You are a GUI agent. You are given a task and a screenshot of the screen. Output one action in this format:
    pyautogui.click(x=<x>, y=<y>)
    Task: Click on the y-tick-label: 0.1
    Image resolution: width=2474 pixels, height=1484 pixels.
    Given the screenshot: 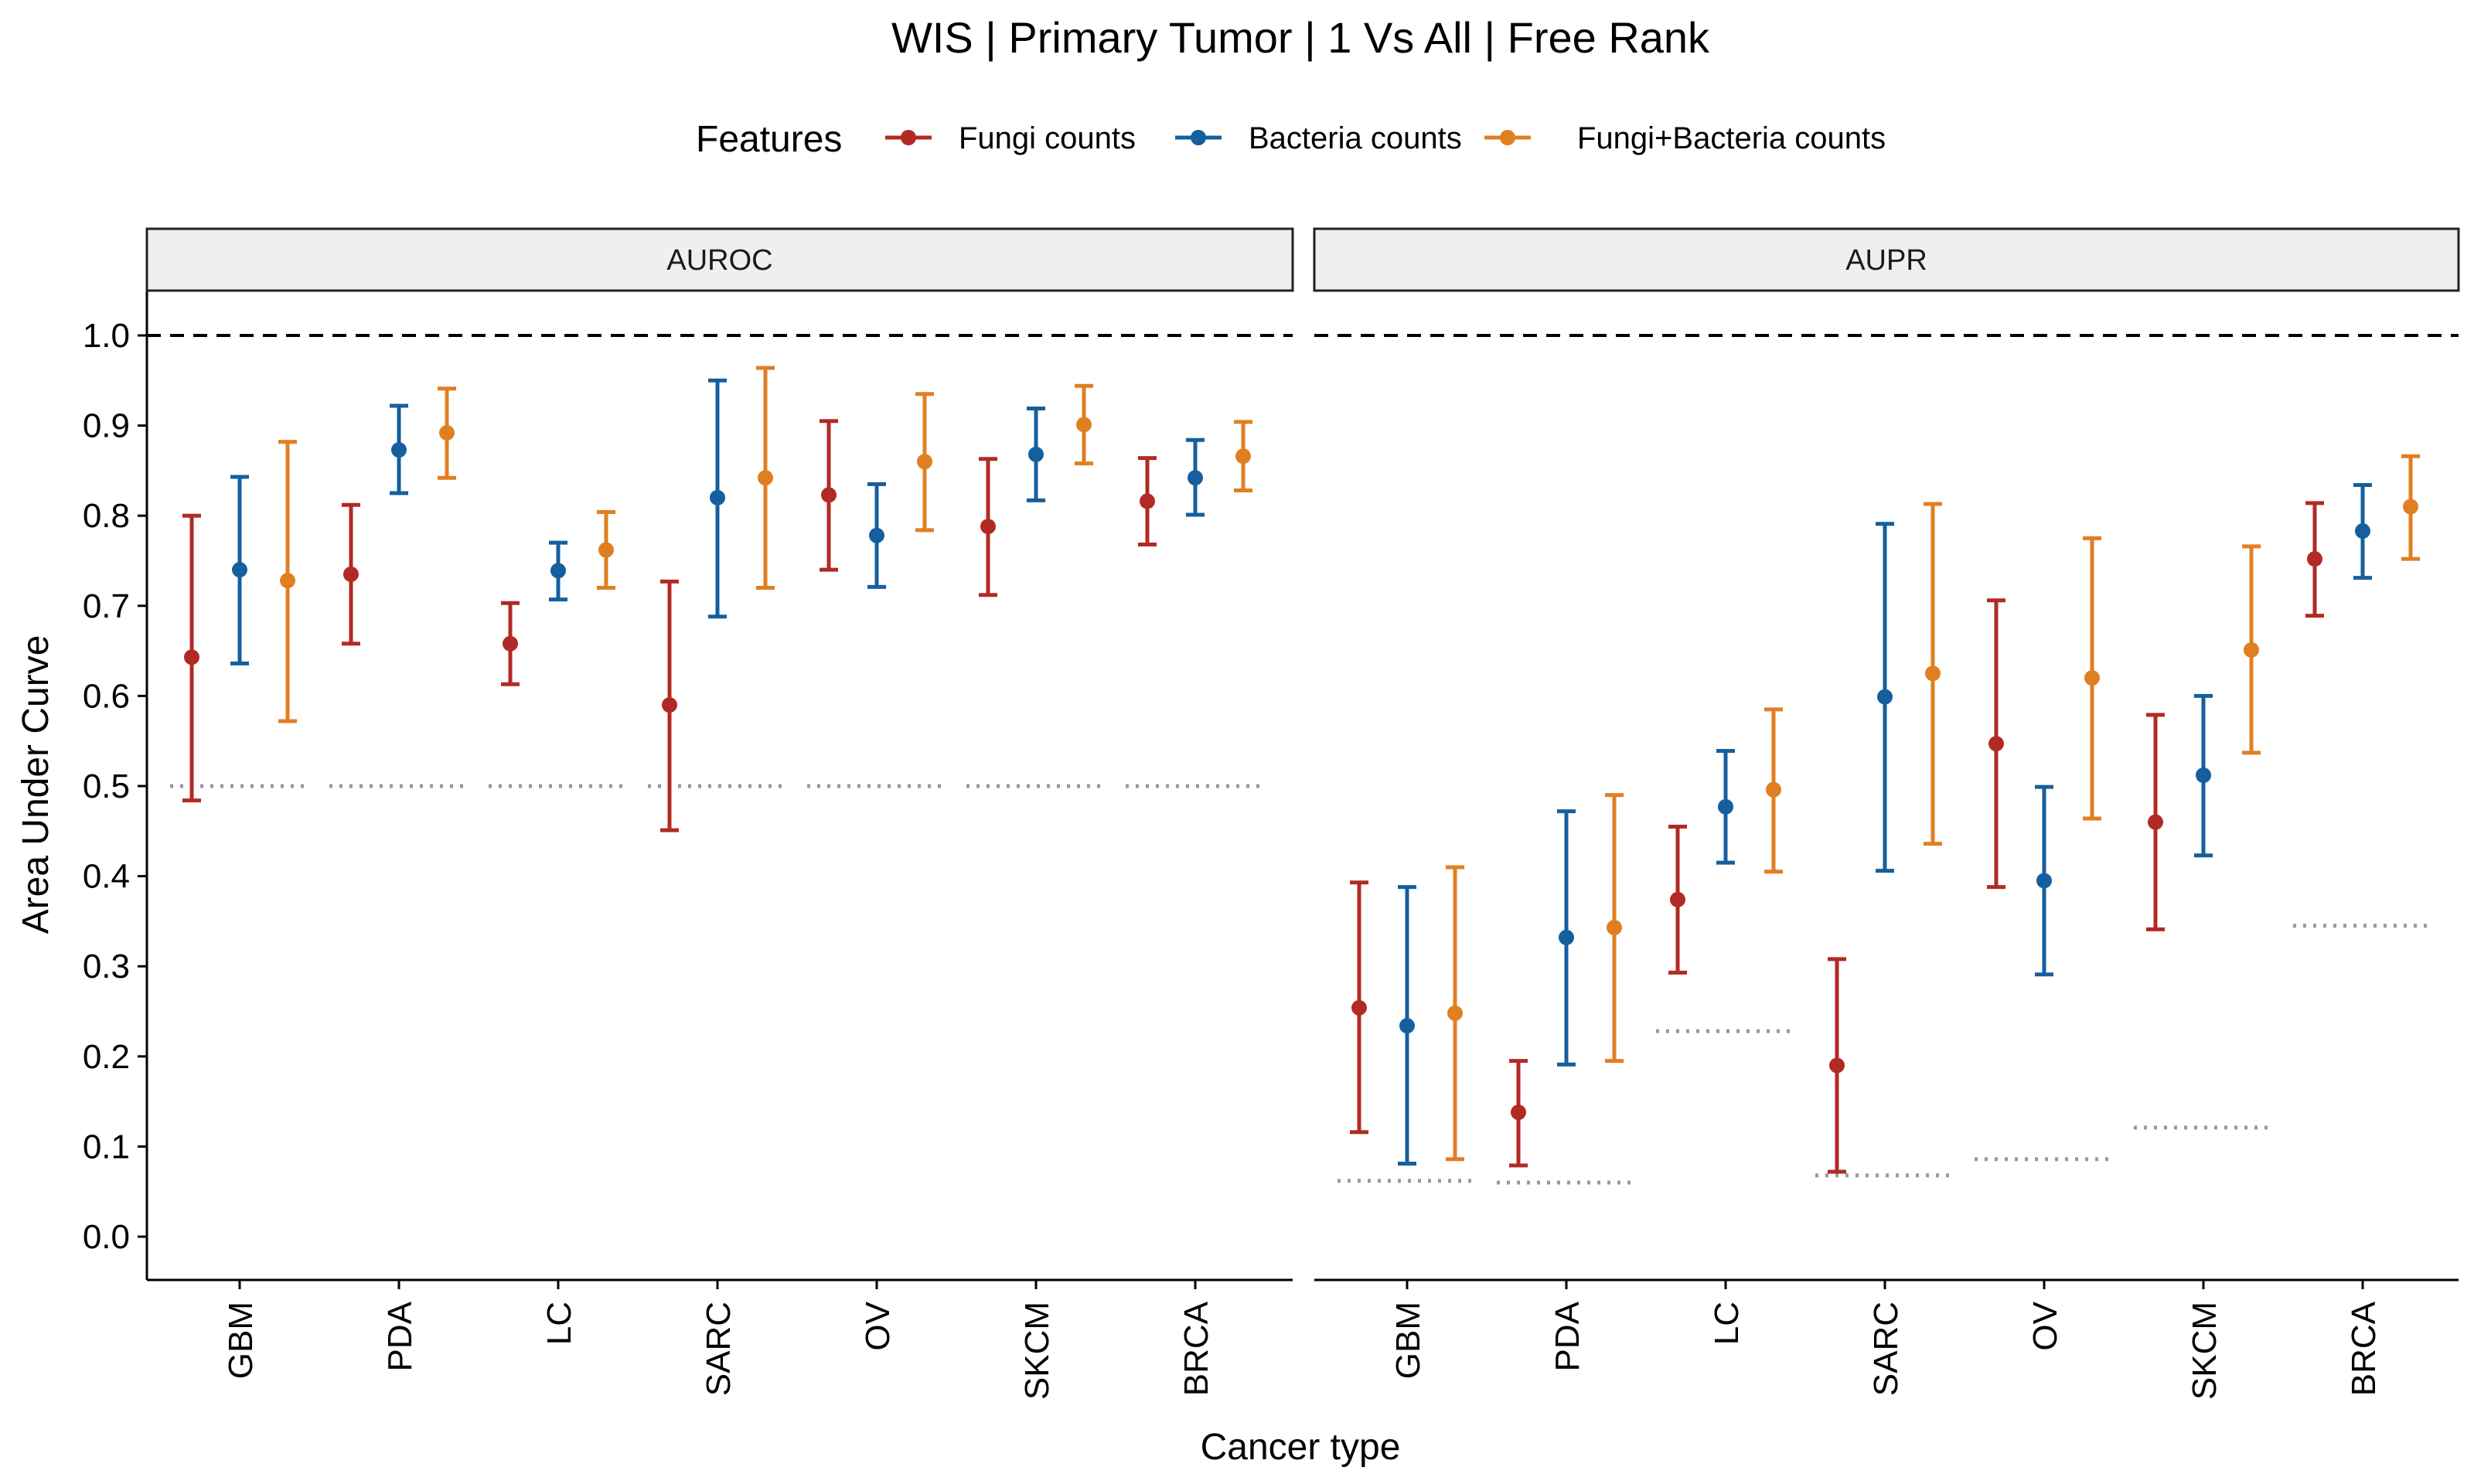 What is the action you would take?
    pyautogui.click(x=106, y=1147)
    